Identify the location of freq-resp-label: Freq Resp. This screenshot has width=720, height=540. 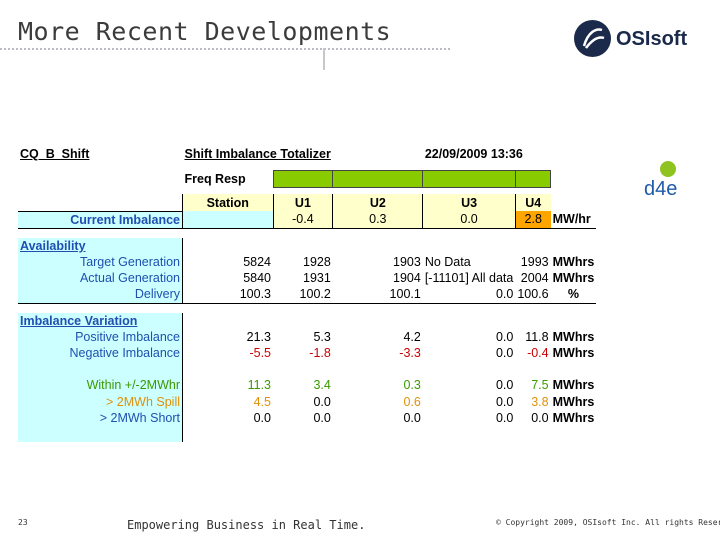
(215, 179).